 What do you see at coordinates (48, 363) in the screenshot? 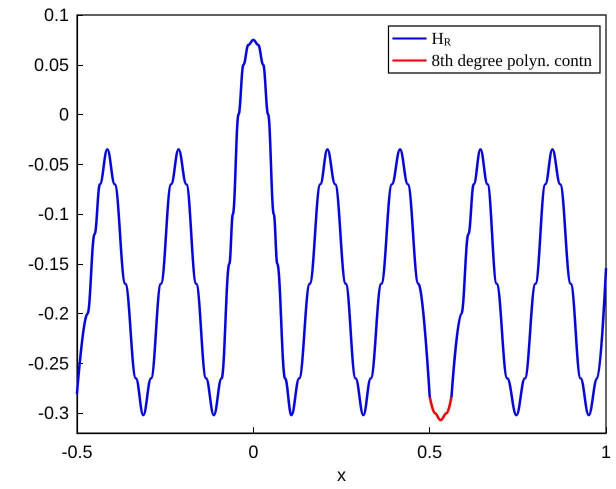
I see `y-tick-label: -0.25` at bounding box center [48, 363].